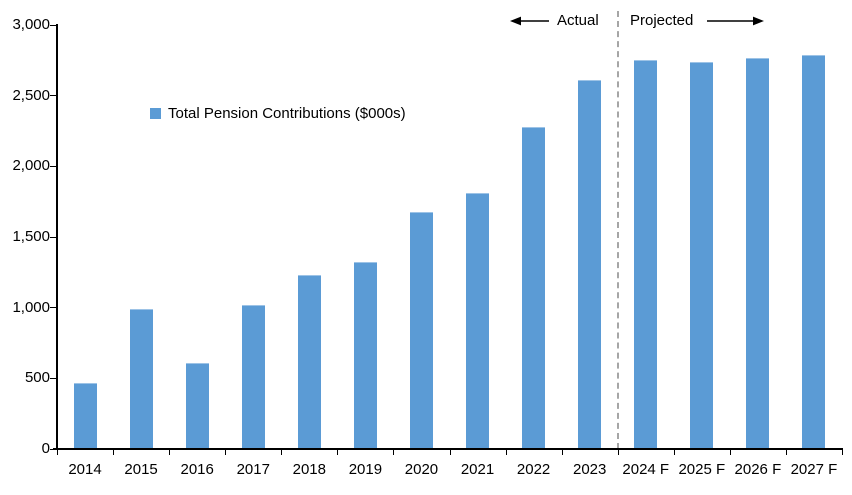  What do you see at coordinates (31, 166) in the screenshot?
I see `y-axis-label: 2,000` at bounding box center [31, 166].